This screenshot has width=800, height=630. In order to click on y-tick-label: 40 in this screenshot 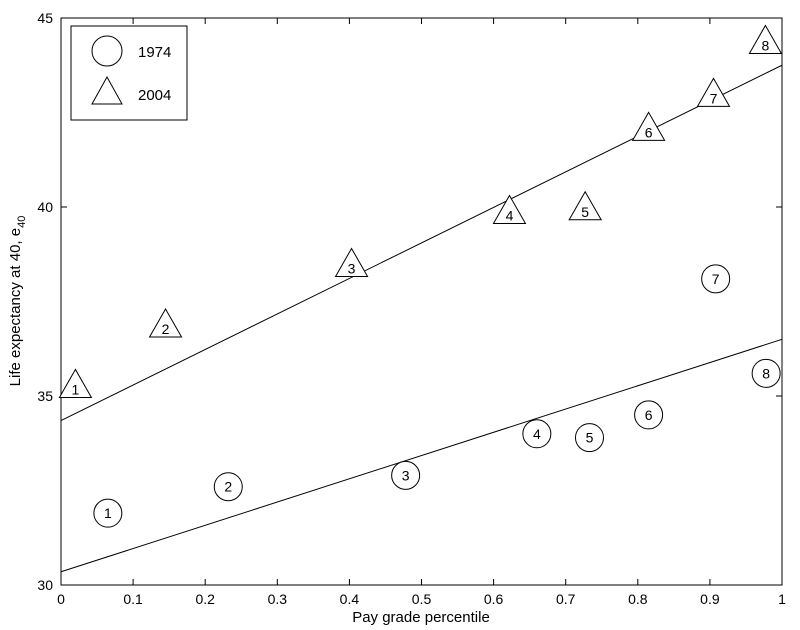, I will do `click(45, 207)`.